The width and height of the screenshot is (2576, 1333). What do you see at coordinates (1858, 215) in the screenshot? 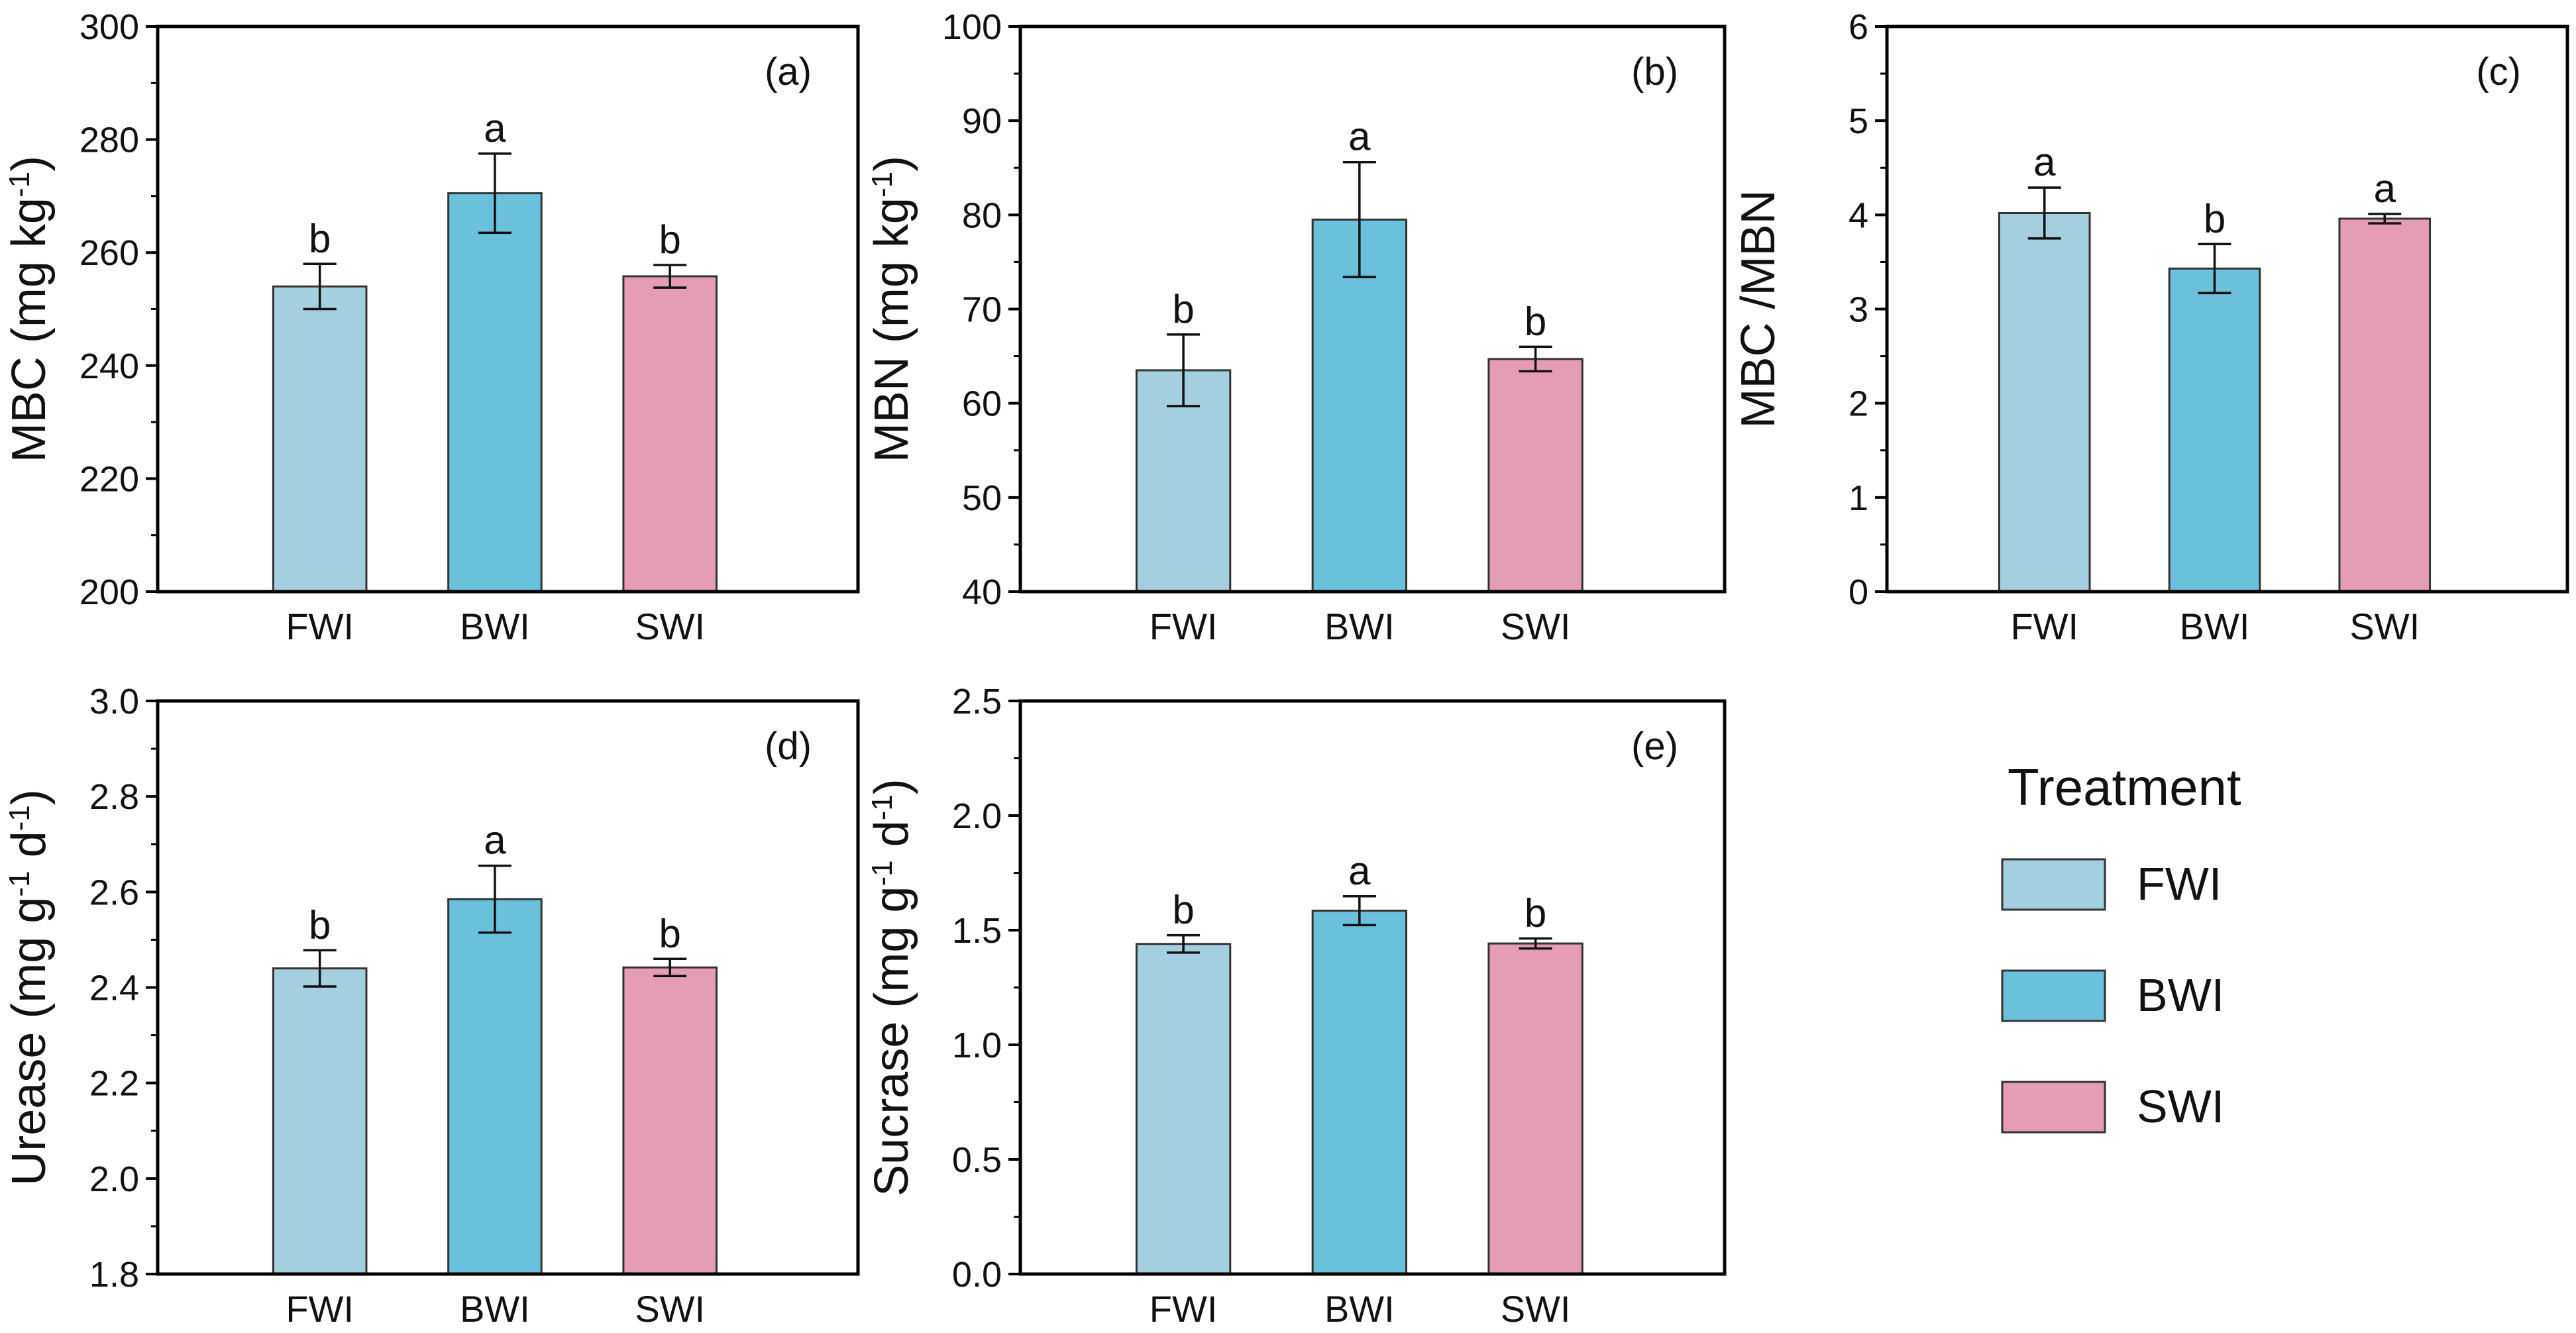
I see `y-tick-label: 4` at bounding box center [1858, 215].